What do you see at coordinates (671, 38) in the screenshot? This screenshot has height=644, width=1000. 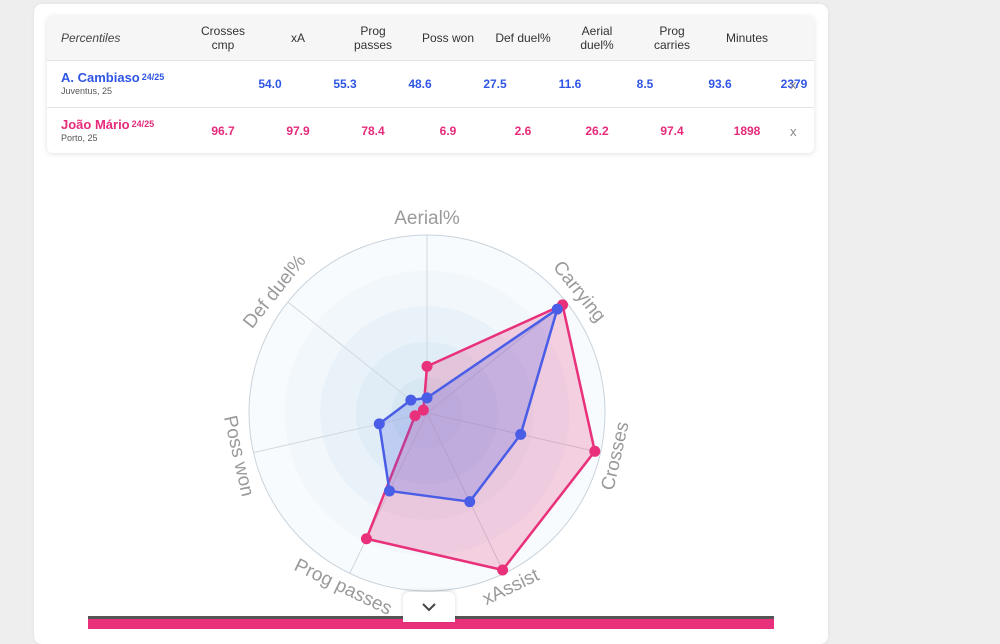 I see `header-prog-carries: Prog carries` at bounding box center [671, 38].